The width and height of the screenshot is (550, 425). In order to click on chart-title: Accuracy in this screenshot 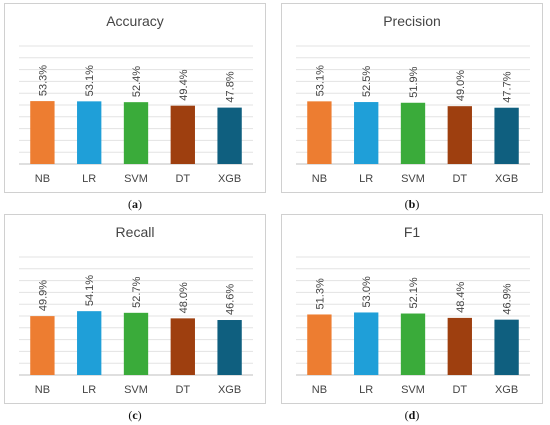, I will do `click(135, 21)`.